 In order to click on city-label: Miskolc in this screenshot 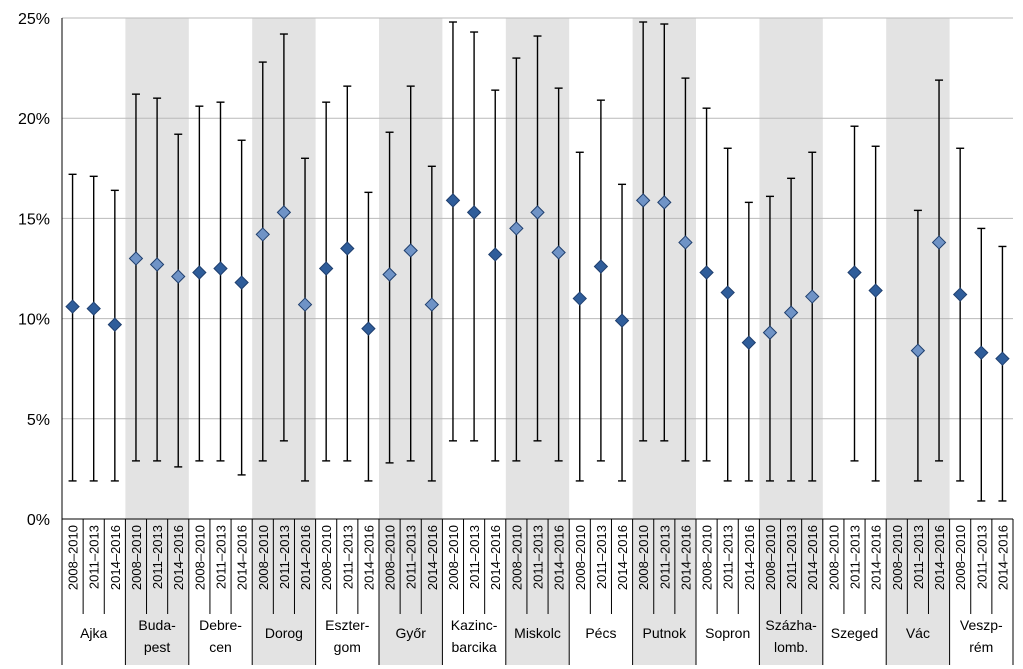, I will do `click(537, 633)`.